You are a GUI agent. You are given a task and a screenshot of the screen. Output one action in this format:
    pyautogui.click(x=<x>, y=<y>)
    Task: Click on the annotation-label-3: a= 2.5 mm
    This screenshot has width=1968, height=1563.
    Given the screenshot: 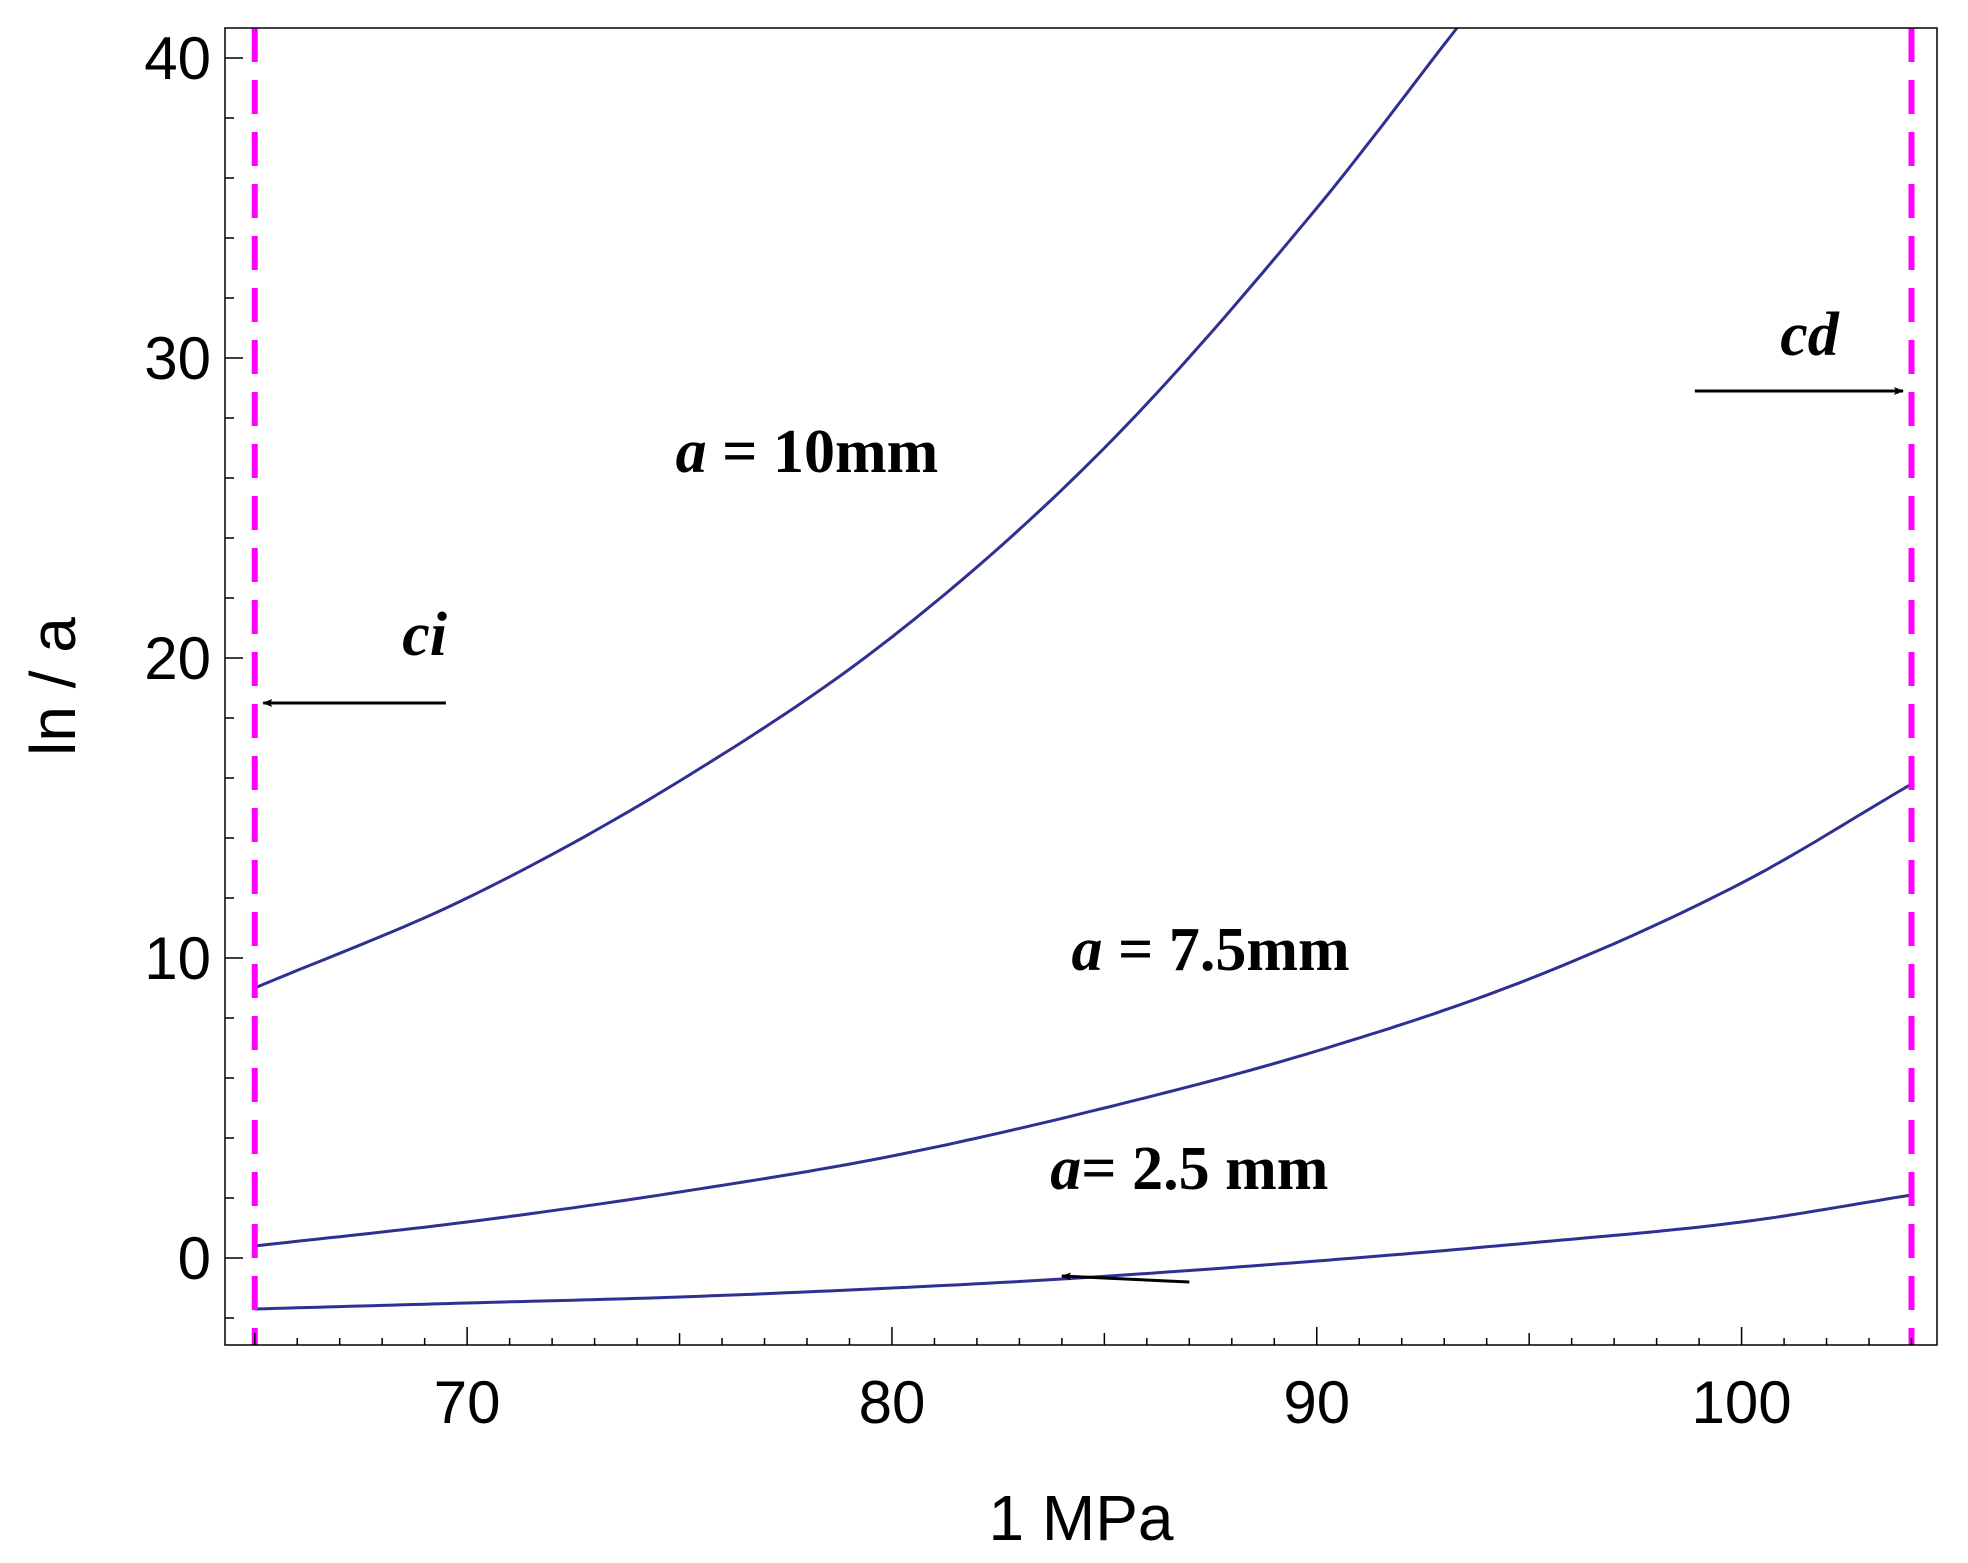 What is the action you would take?
    pyautogui.click(x=1189, y=1169)
    